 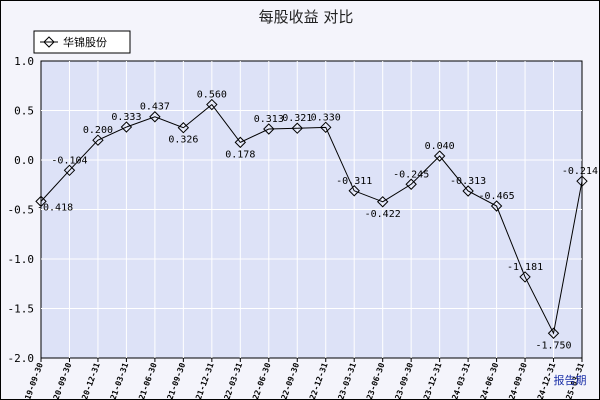 What do you see at coordinates (497, 196) in the screenshot?
I see `data-label: -0.465` at bounding box center [497, 196].